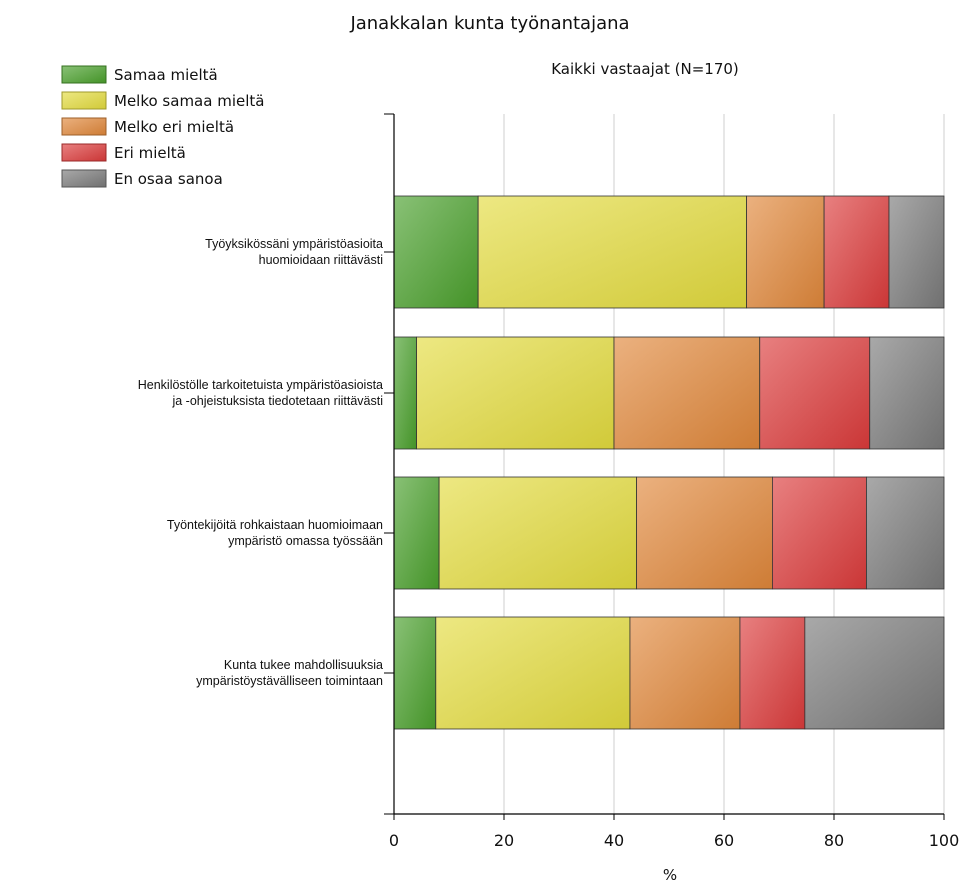 The height and width of the screenshot is (882, 965). What do you see at coordinates (150, 153) in the screenshot?
I see `legend-label: Eri mieltä` at bounding box center [150, 153].